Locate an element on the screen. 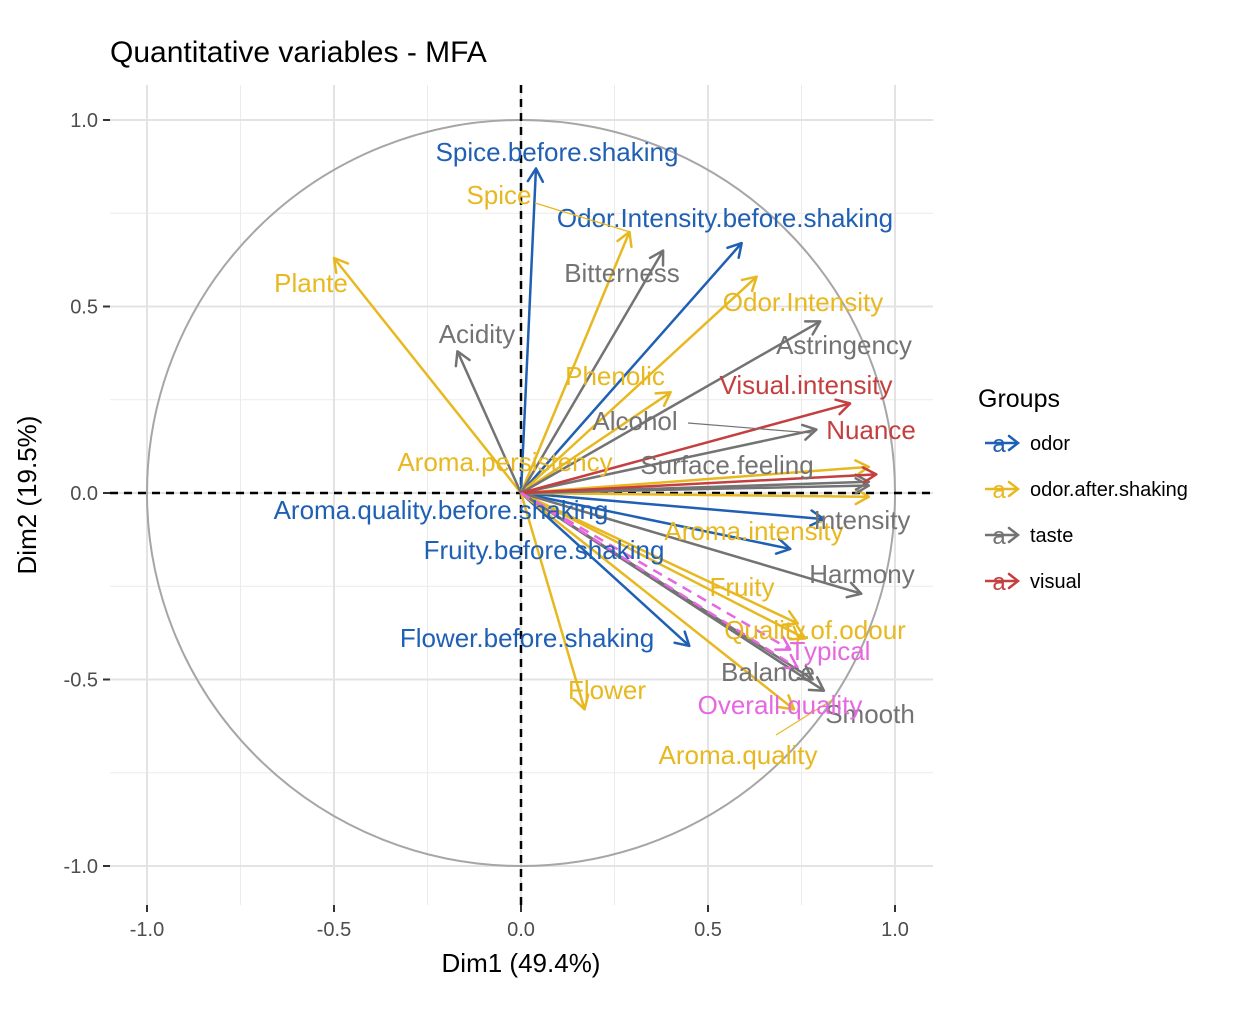  arrow-odor-intensity-before-shaking is located at coordinates (631, 367).